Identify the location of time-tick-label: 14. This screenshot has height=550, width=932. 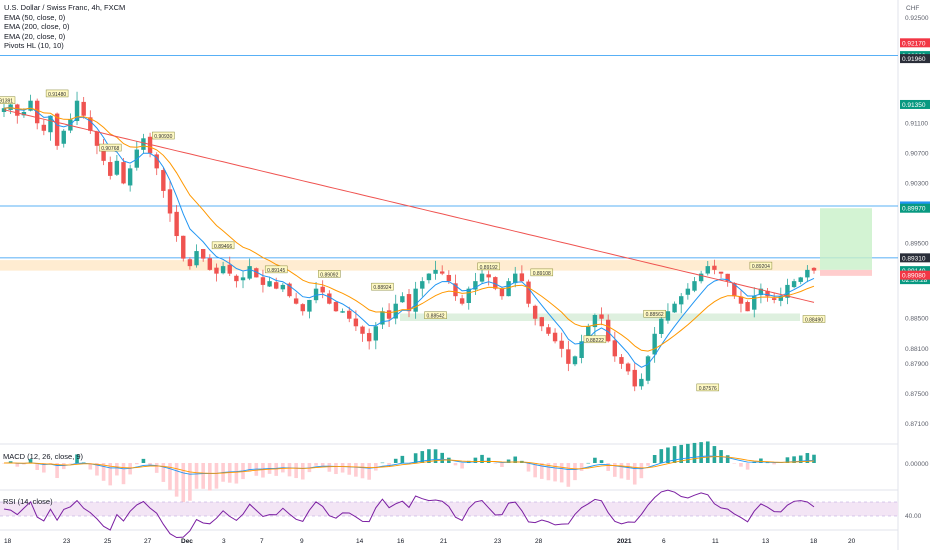
(360, 541).